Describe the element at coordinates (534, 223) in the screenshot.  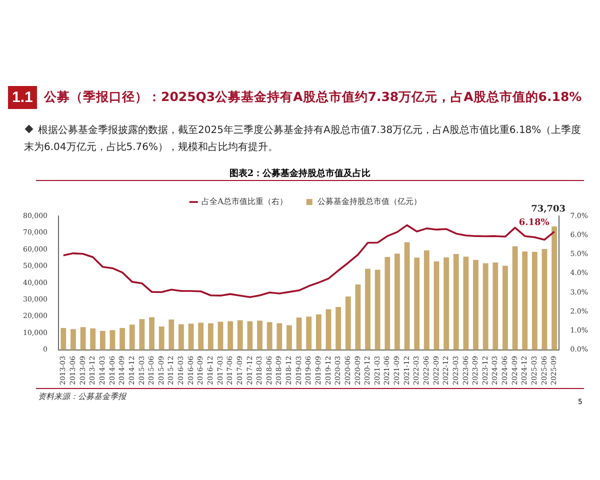
I see `data-label: 6.18%` at that location.